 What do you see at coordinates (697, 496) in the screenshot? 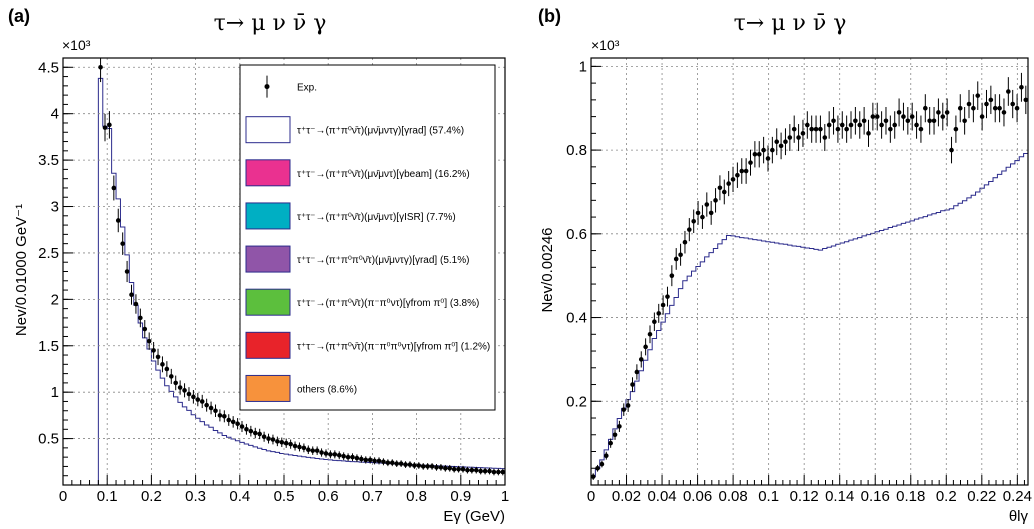
I see `x-tick-label: 0.06` at bounding box center [697, 496].